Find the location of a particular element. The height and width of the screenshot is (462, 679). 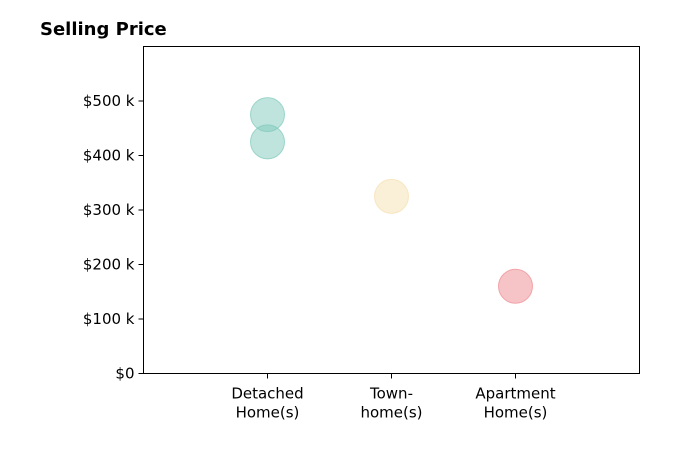

chart-title: Selling Price is located at coordinates (103, 29).